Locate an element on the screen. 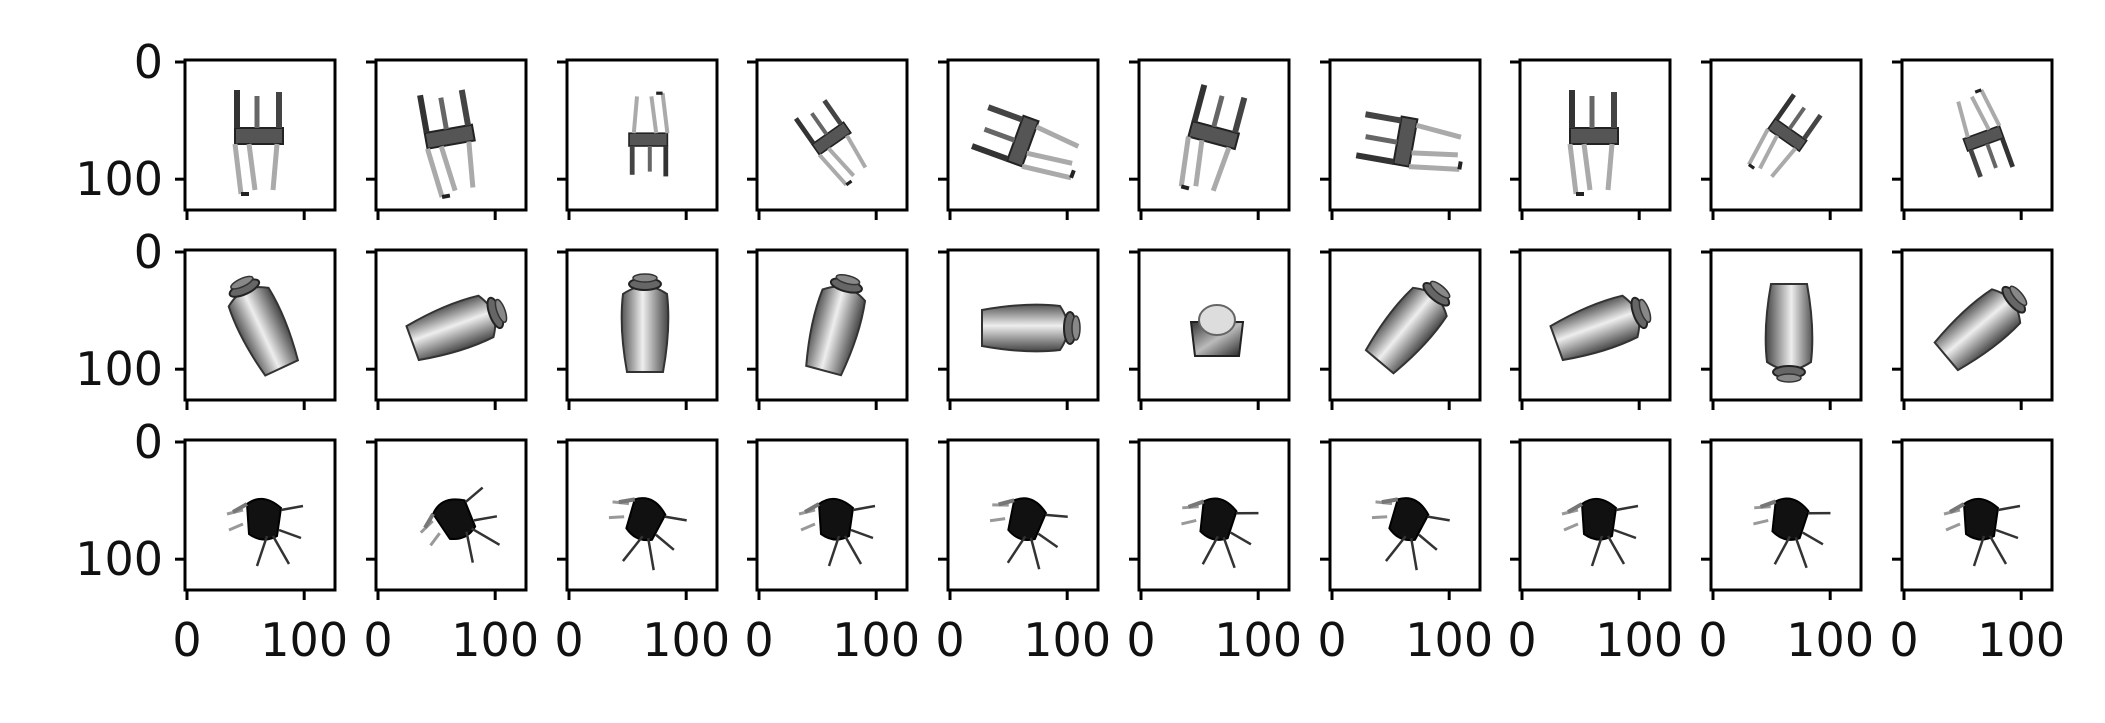 Image resolution: width=2105 pixels, height=723 pixels. panel-r2-c3 is located at coordinates (638, 329).